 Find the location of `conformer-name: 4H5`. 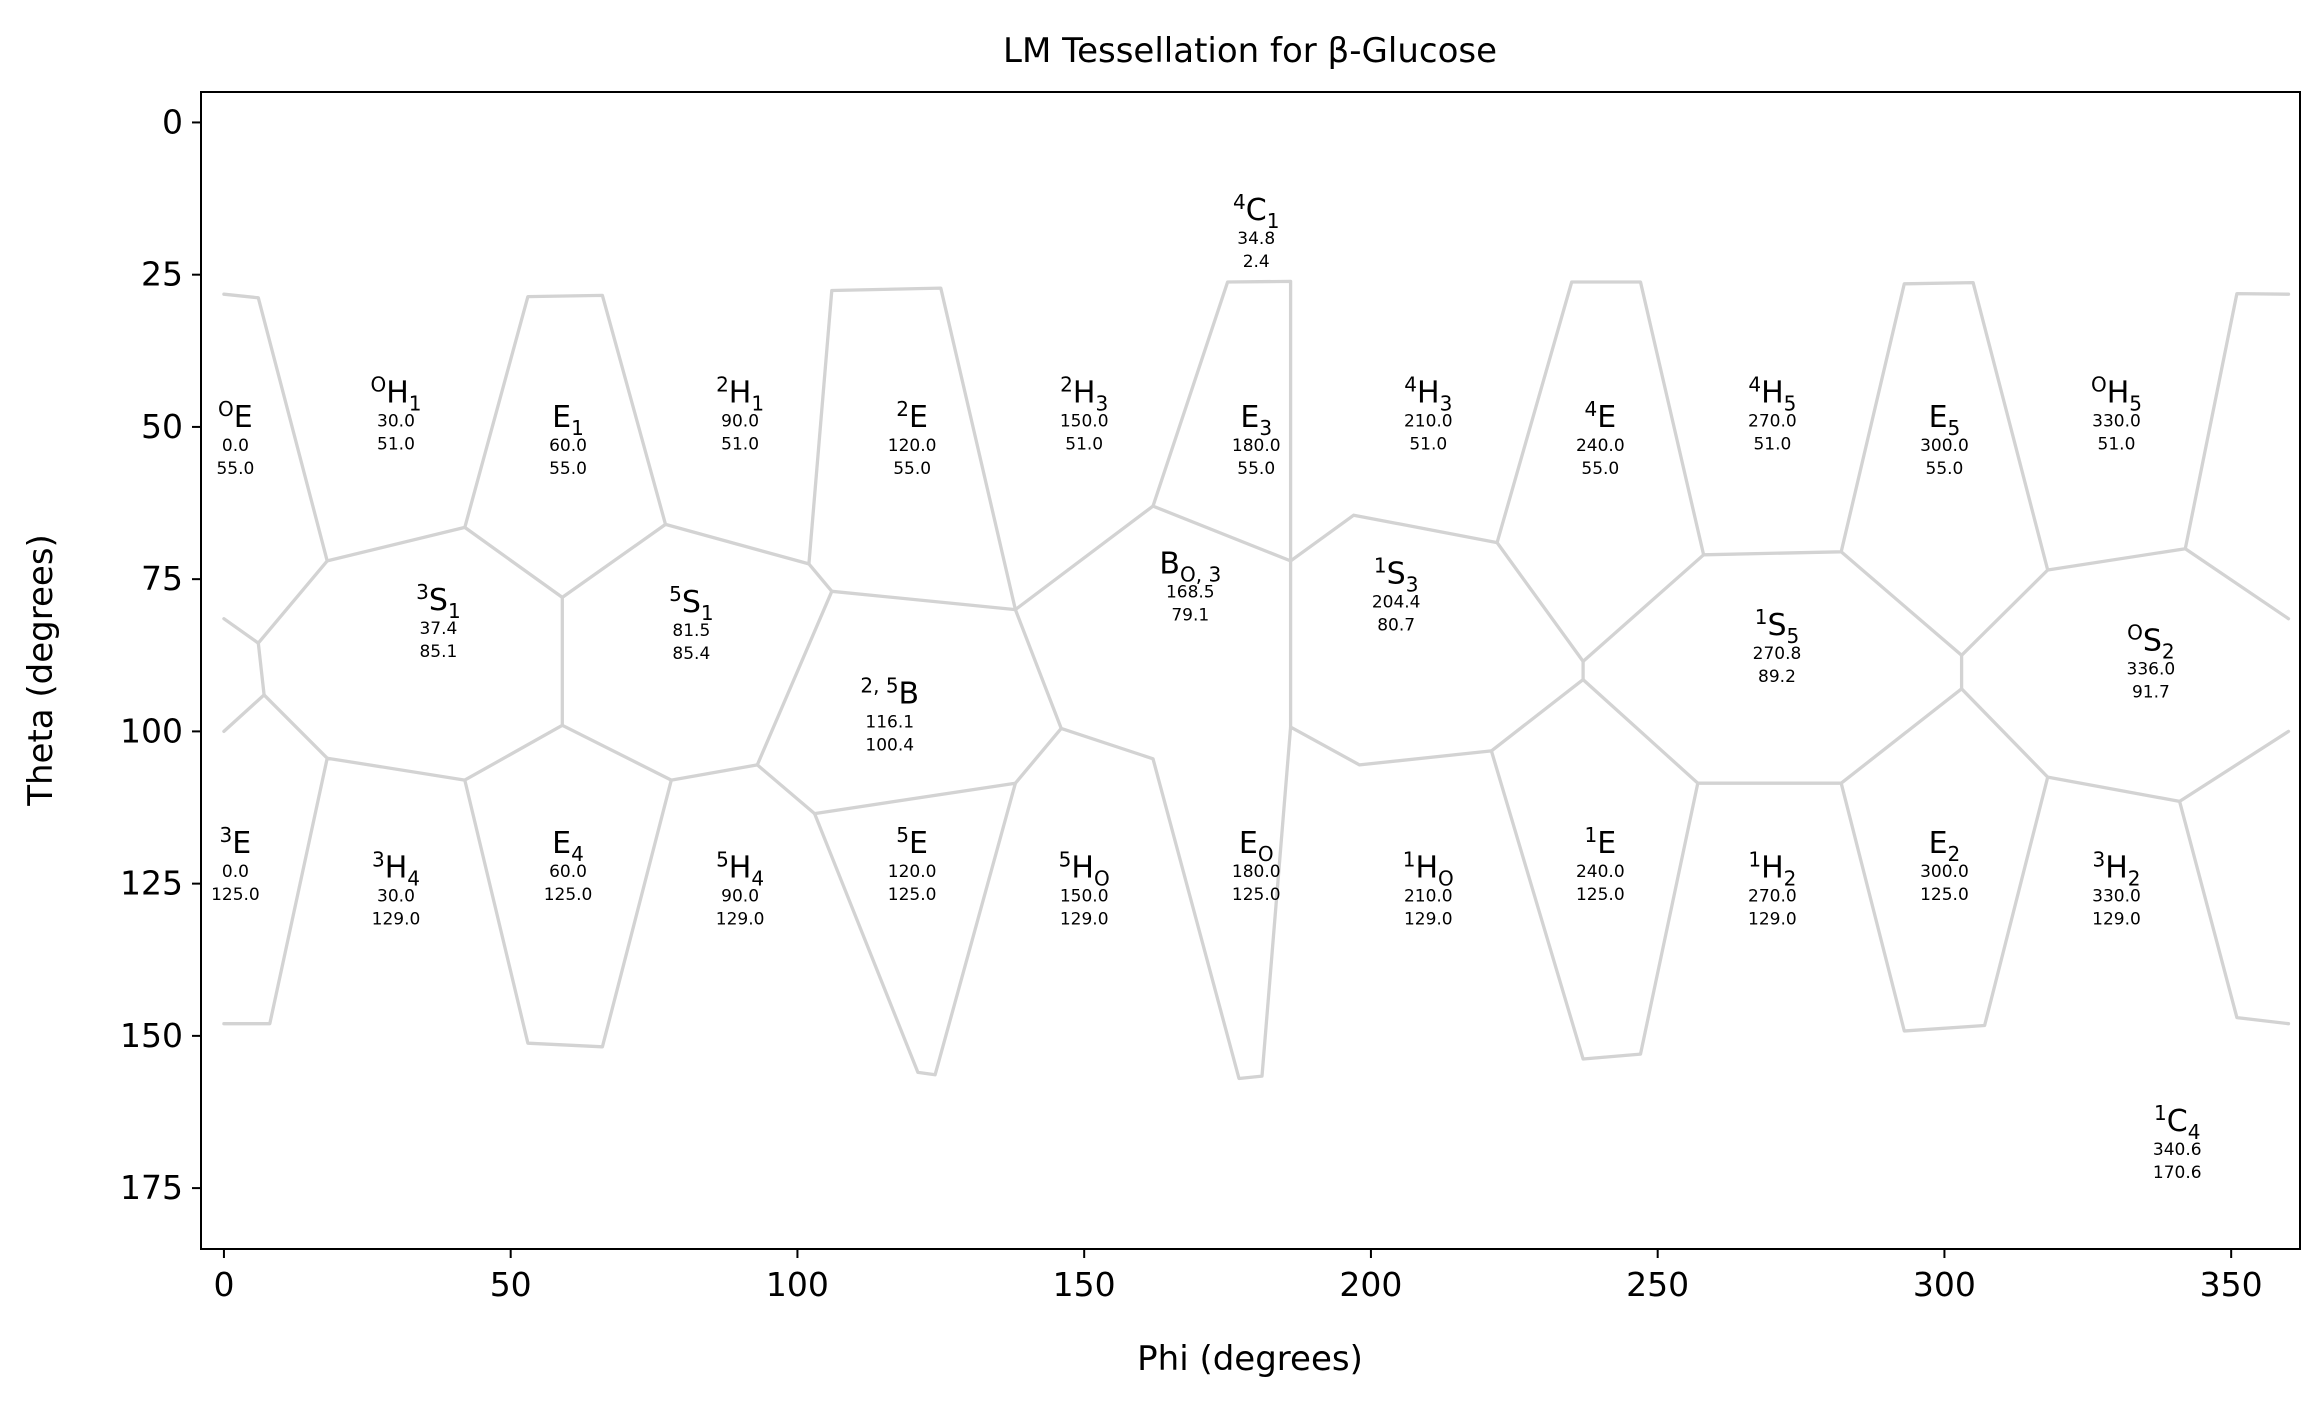

conformer-name: 4H5 is located at coordinates (1772, 394).